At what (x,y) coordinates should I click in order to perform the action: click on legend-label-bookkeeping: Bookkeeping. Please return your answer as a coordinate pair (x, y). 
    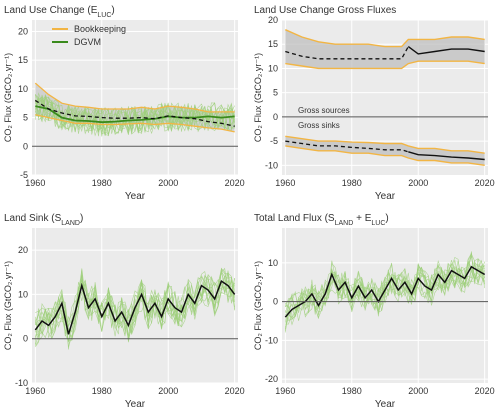
    Looking at the image, I should click on (100, 29).